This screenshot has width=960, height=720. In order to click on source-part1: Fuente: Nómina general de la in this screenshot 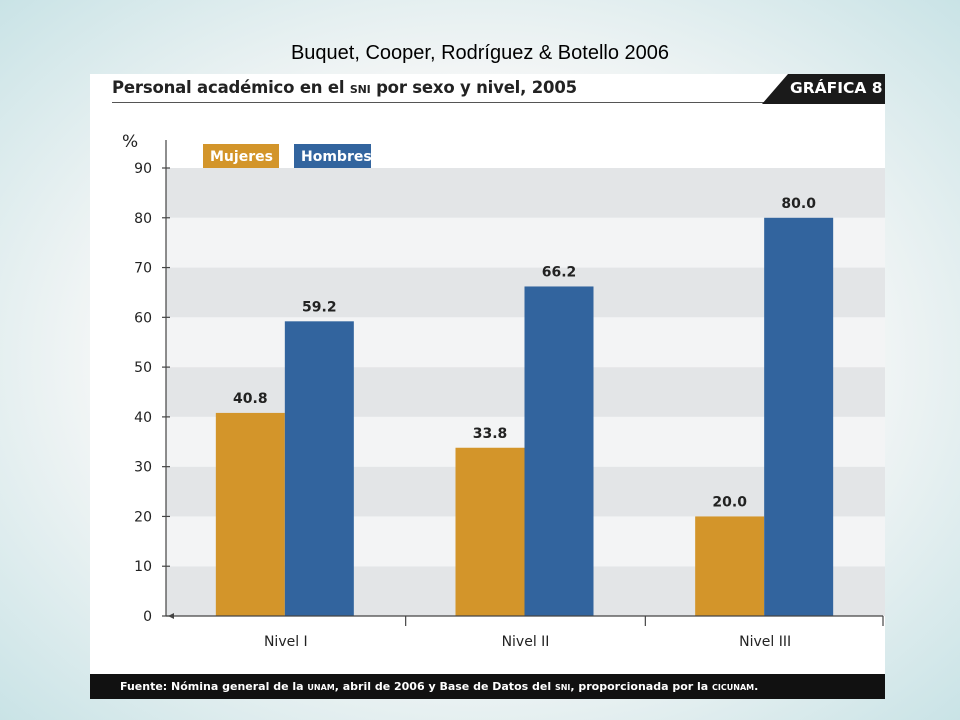, I will do `click(214, 686)`.